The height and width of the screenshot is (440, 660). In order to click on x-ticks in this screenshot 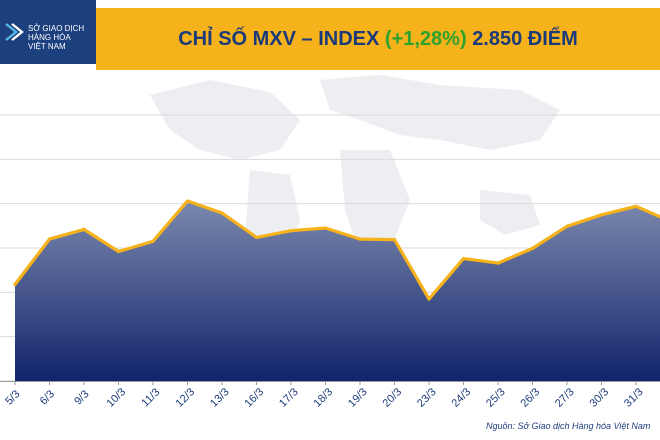, I will do `click(330, 383)`.